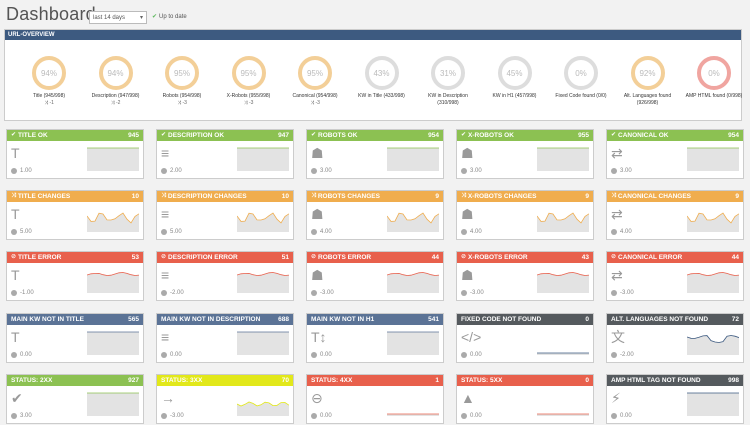  Describe the element at coordinates (525, 215) in the screenshot. I see `metric-card: ⤨ X-ROBOTS CHANGES 9 ☗ 4.00` at that location.